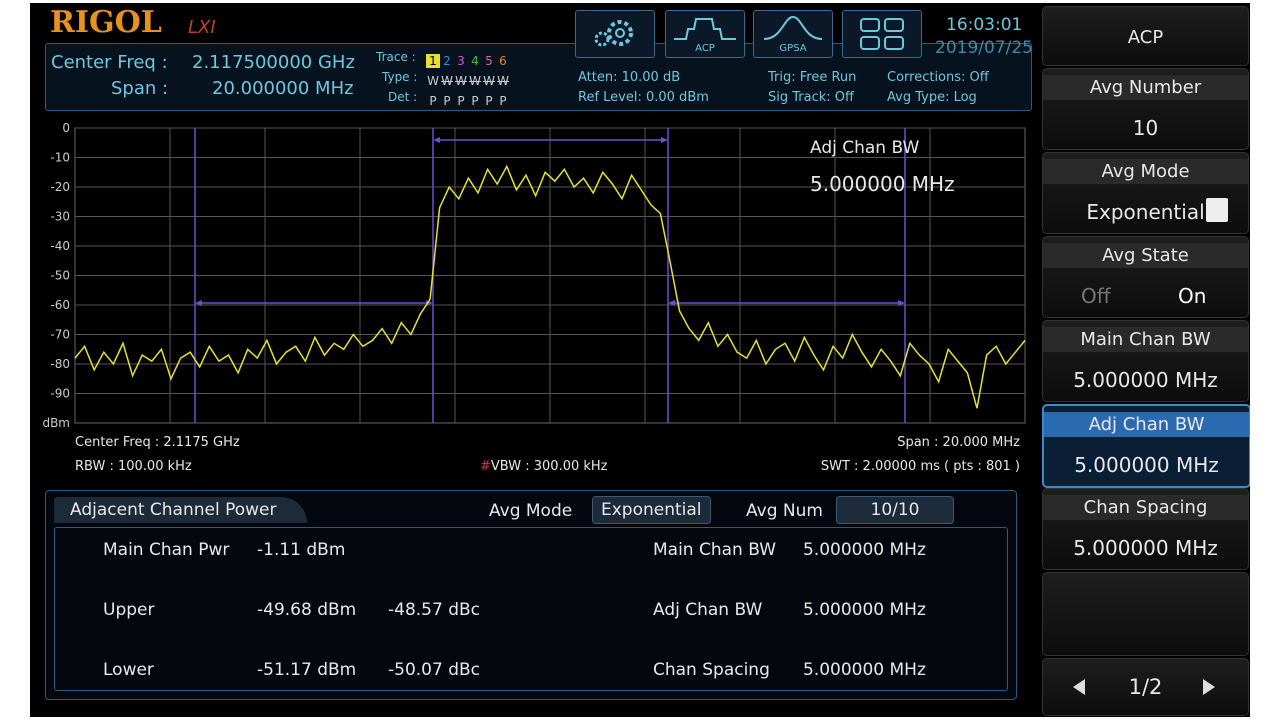 This screenshot has width=1280, height=720. I want to click on page-number: 1/2, so click(1145, 687).